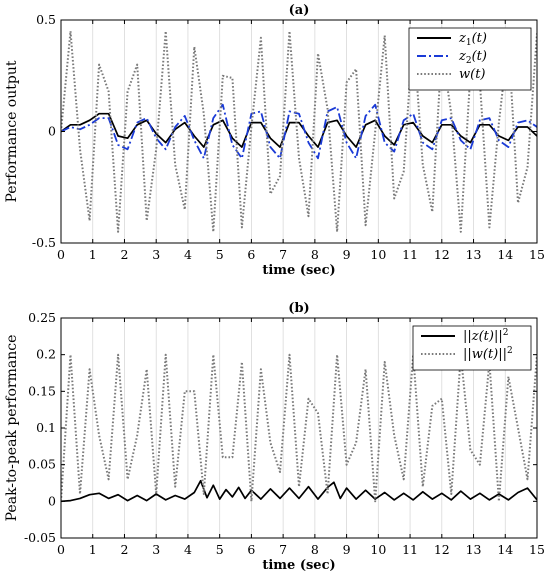 The height and width of the screenshot is (577, 550). I want to click on legend-label: z2(t), so click(472, 57).